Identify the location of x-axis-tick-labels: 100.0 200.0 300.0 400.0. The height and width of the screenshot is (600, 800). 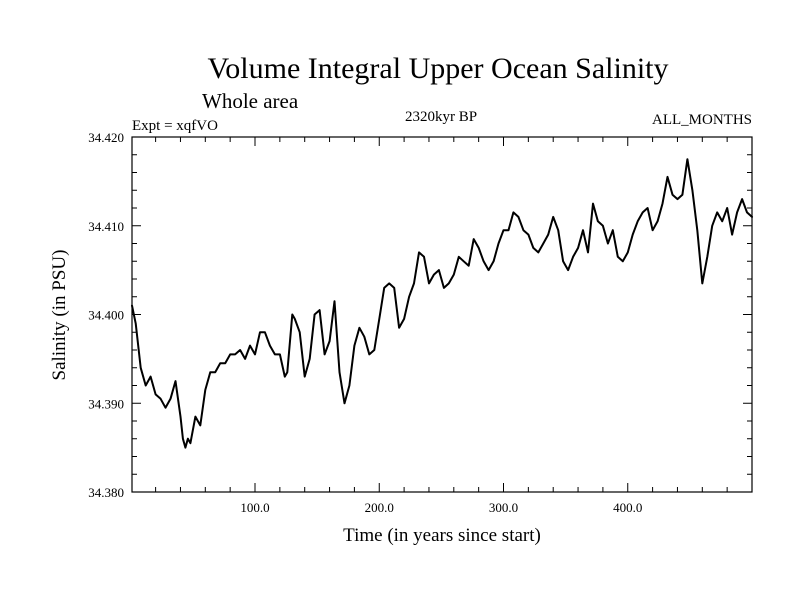
(441, 507).